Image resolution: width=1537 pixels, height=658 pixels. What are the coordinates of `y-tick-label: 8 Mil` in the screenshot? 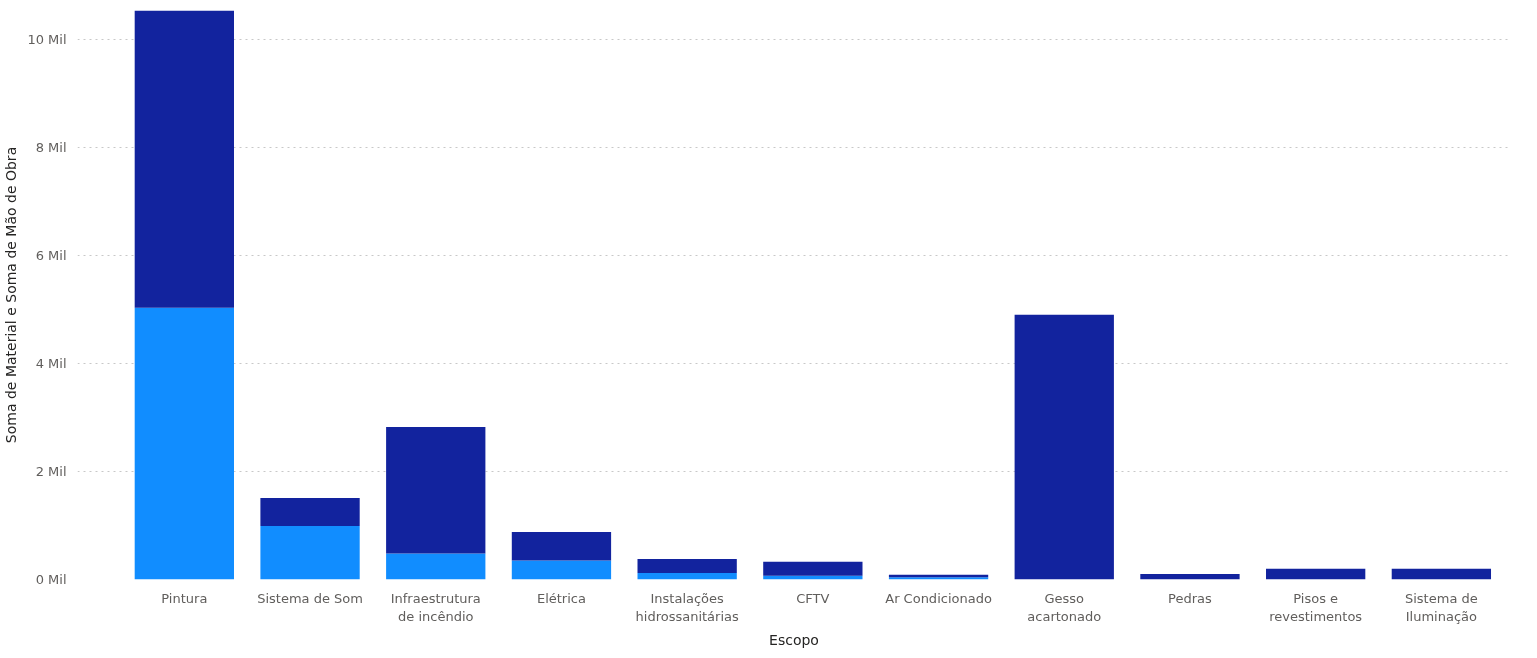 It's located at (51, 147).